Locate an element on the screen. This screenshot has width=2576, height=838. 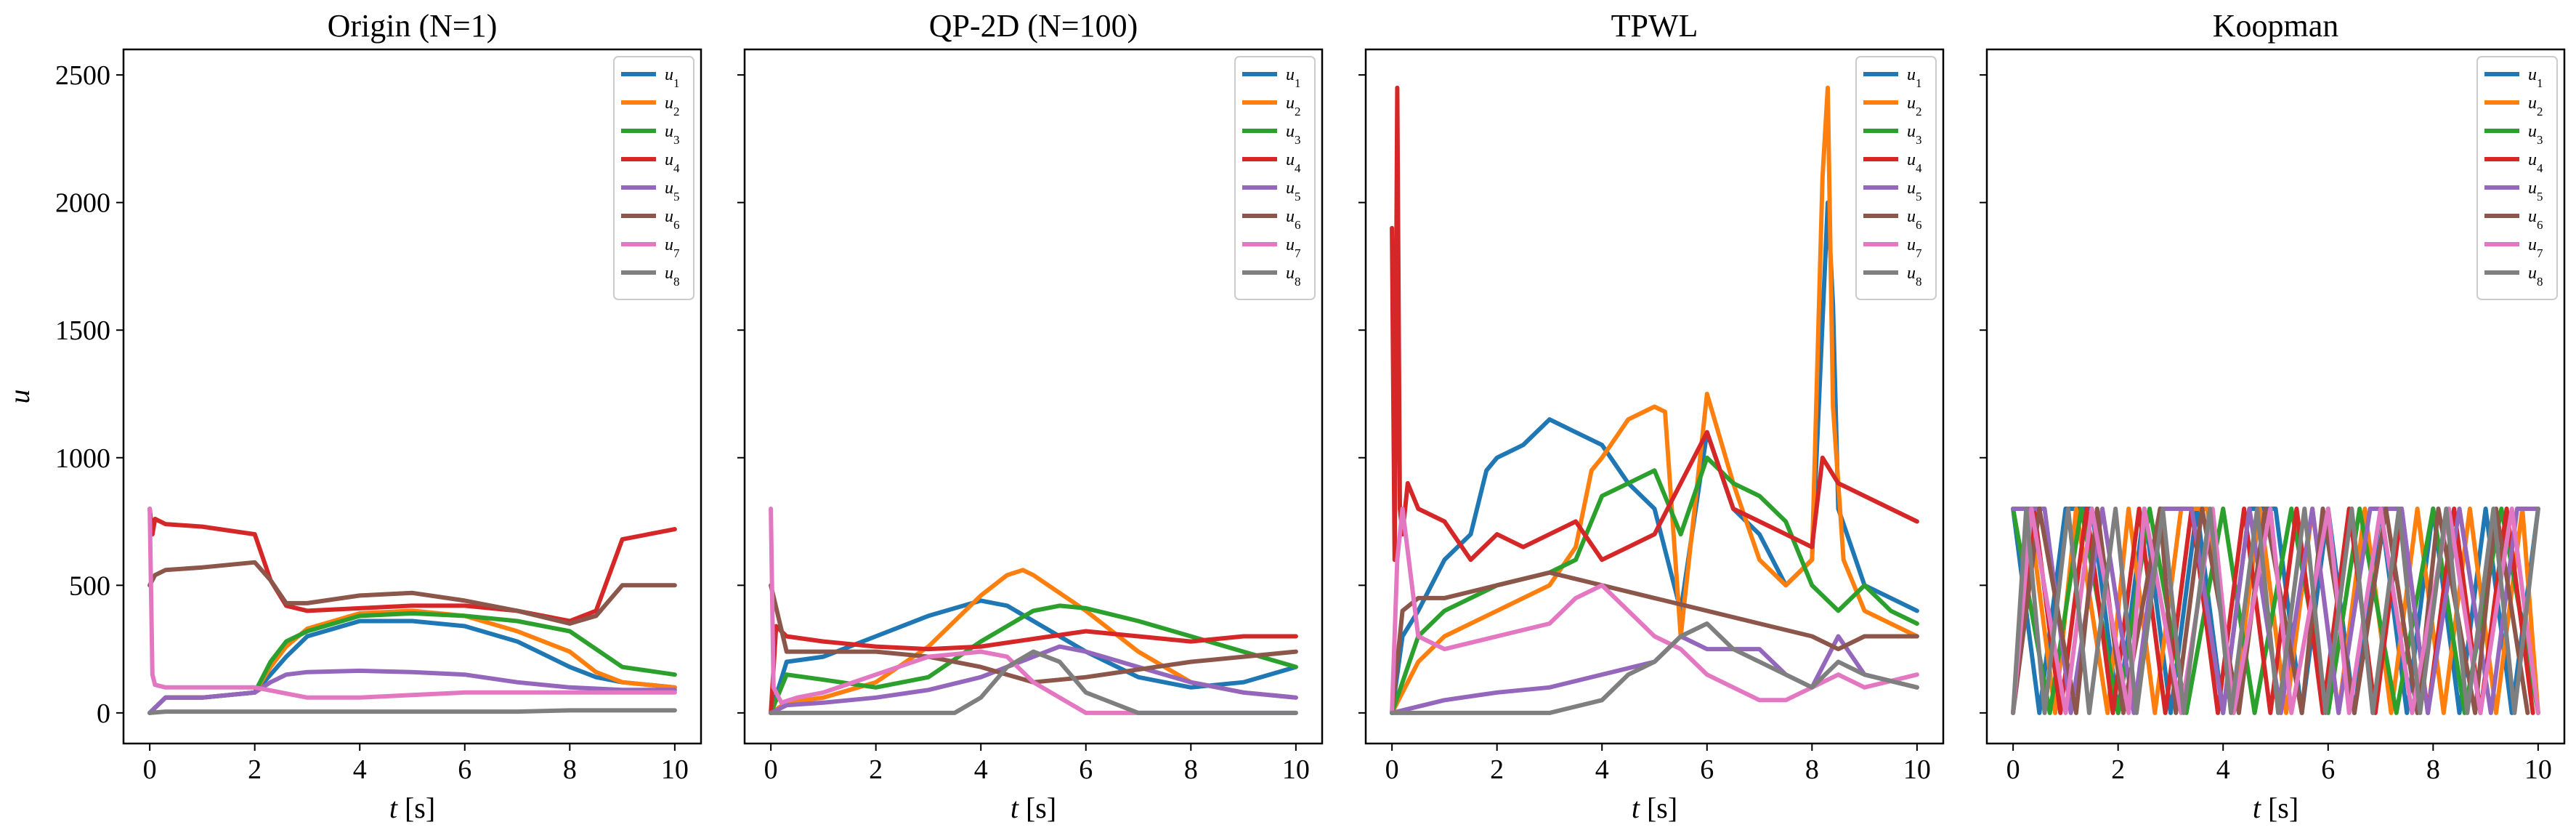
chart-title: TPWL is located at coordinates (1655, 26).